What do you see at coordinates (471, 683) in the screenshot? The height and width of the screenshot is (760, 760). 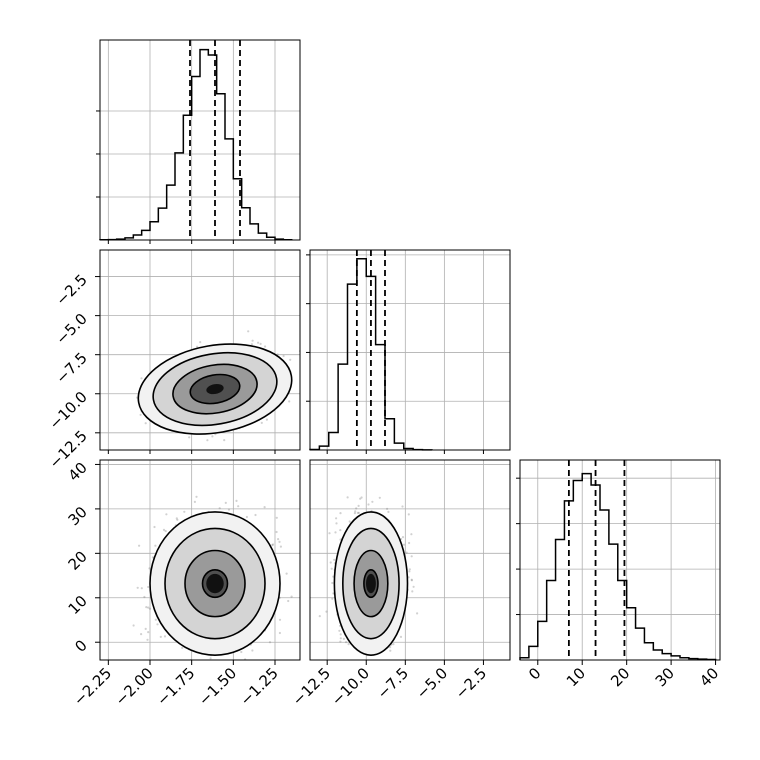 I see `x-tick-label: −2.5` at bounding box center [471, 683].